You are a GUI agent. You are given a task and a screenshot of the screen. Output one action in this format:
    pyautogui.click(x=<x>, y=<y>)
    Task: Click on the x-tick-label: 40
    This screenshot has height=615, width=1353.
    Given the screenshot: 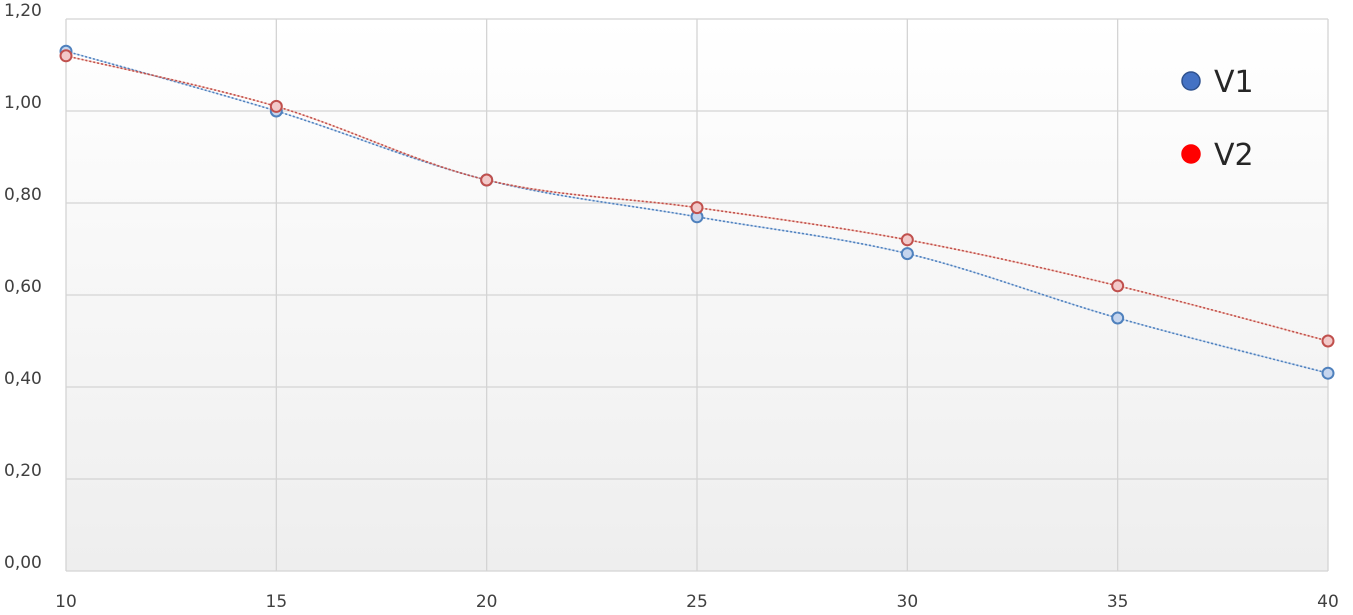 What is the action you would take?
    pyautogui.click(x=1328, y=602)
    